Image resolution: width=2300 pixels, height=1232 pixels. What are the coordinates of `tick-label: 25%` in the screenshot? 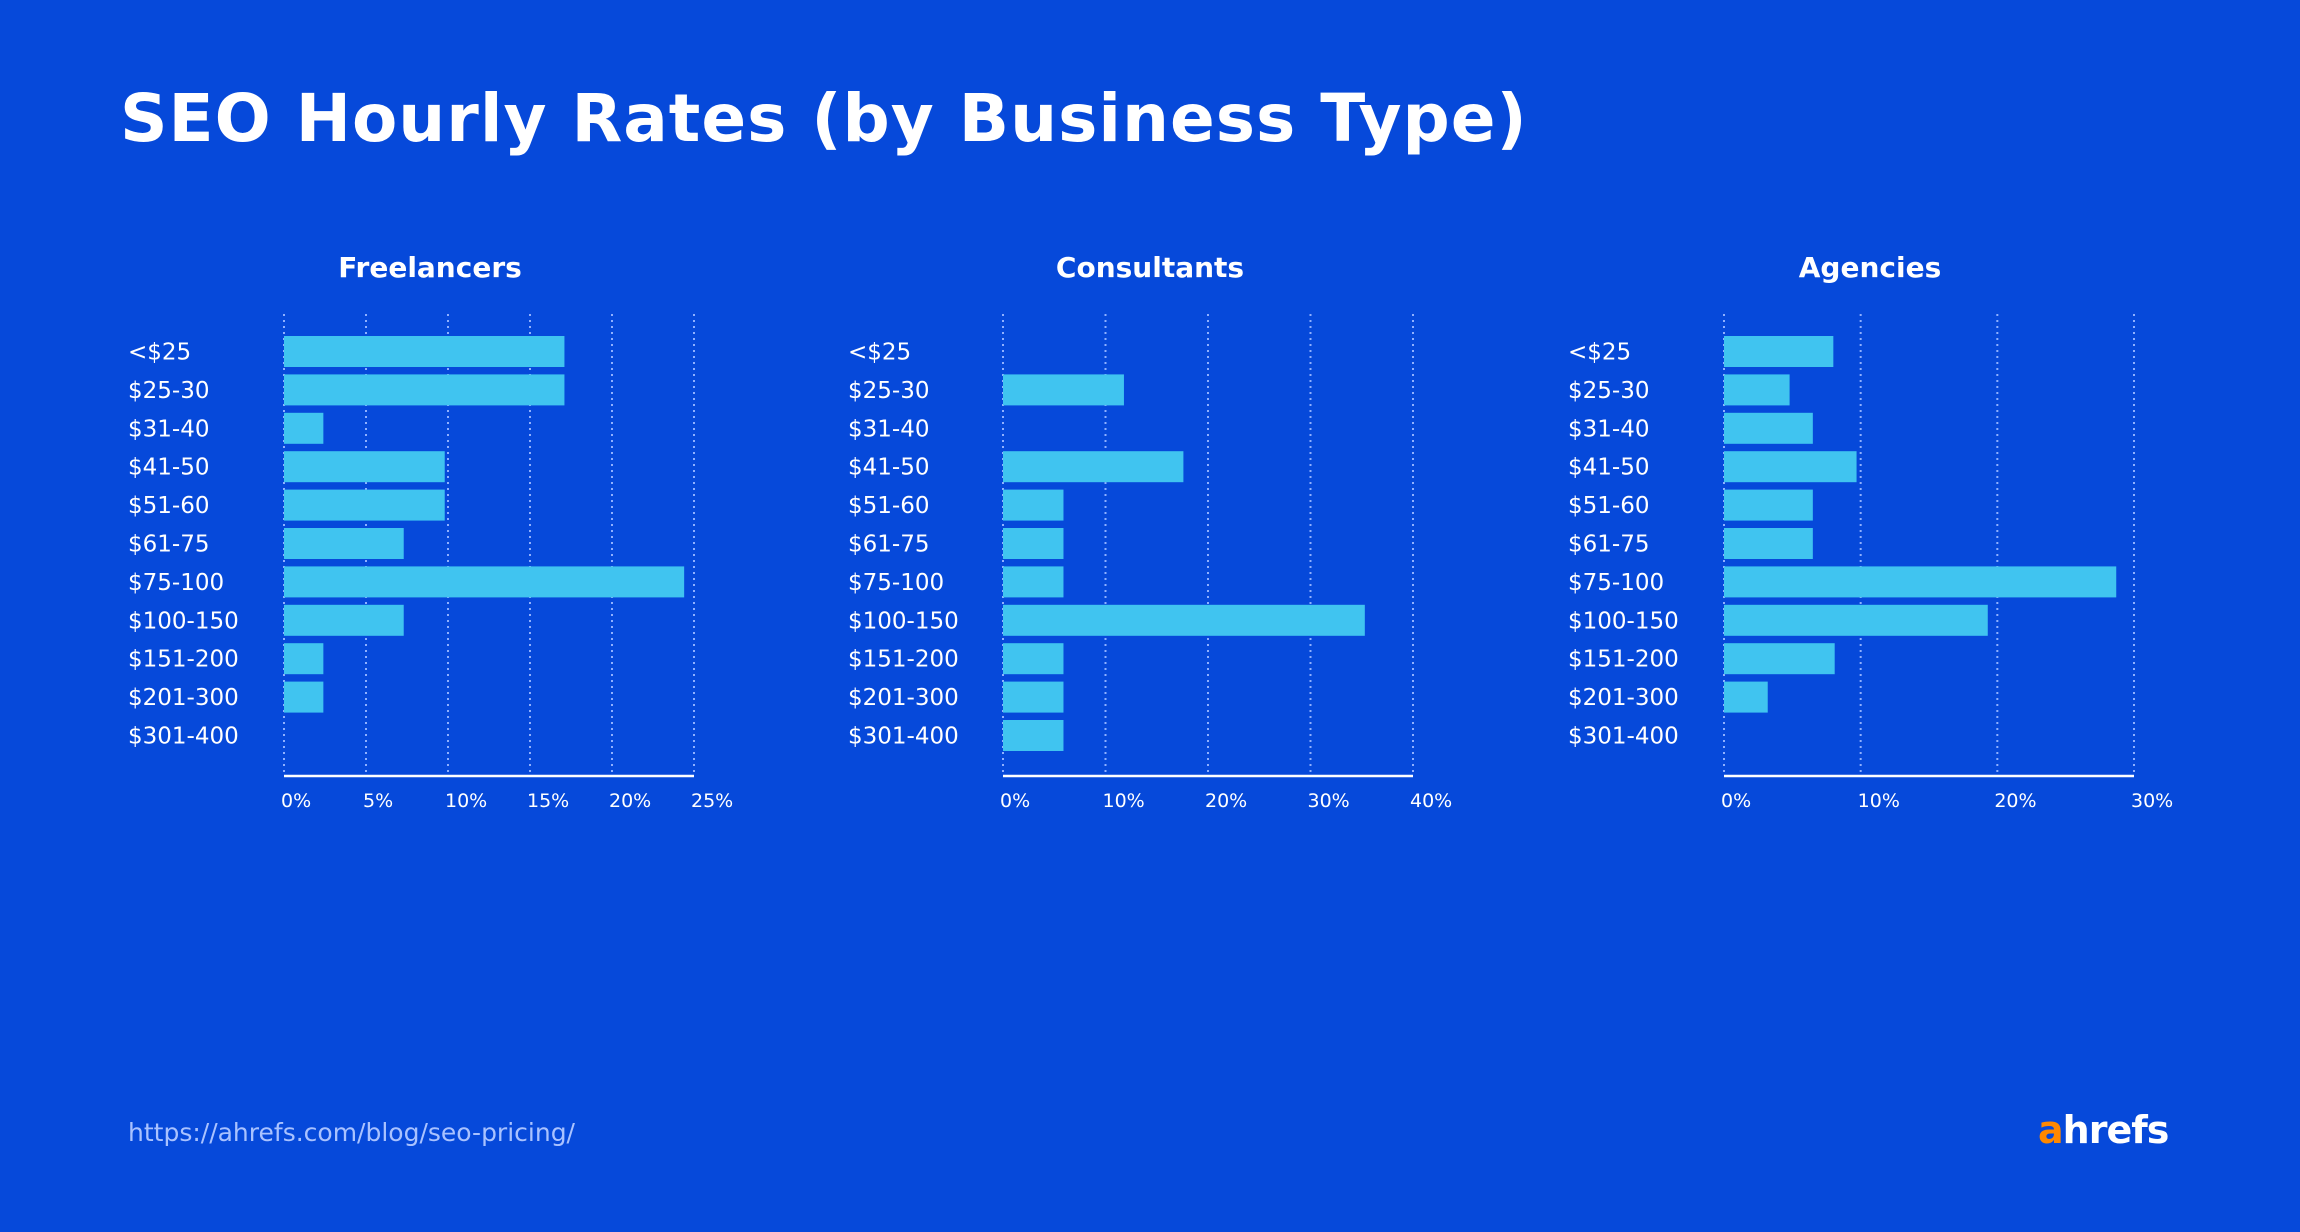 It's located at (712, 801).